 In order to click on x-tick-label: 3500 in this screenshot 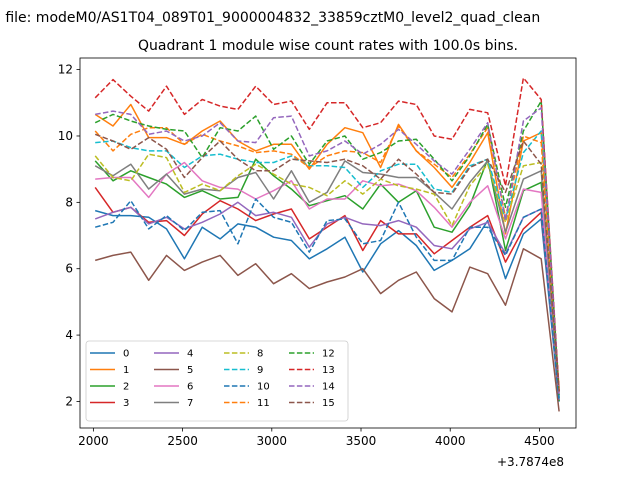, I will do `click(361, 441)`.